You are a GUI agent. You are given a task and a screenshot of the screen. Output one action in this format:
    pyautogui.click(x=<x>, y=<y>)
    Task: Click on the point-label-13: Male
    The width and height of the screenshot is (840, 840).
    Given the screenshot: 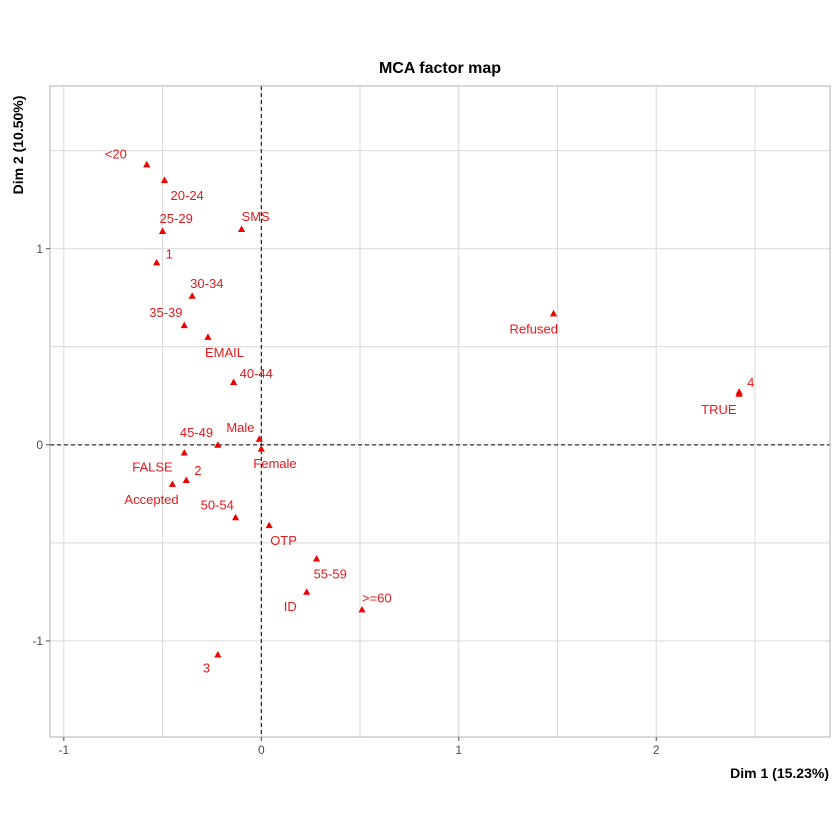 What is the action you would take?
    pyautogui.click(x=240, y=427)
    